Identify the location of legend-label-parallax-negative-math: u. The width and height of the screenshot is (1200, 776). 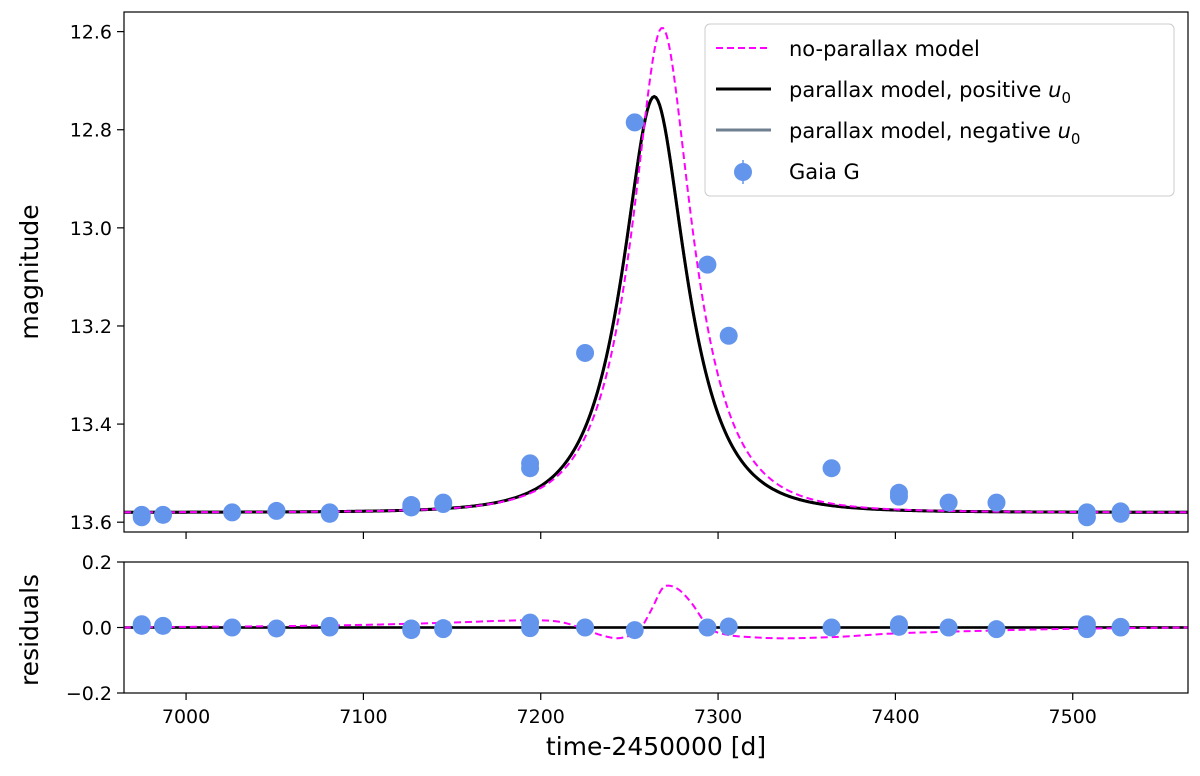
(1064, 131).